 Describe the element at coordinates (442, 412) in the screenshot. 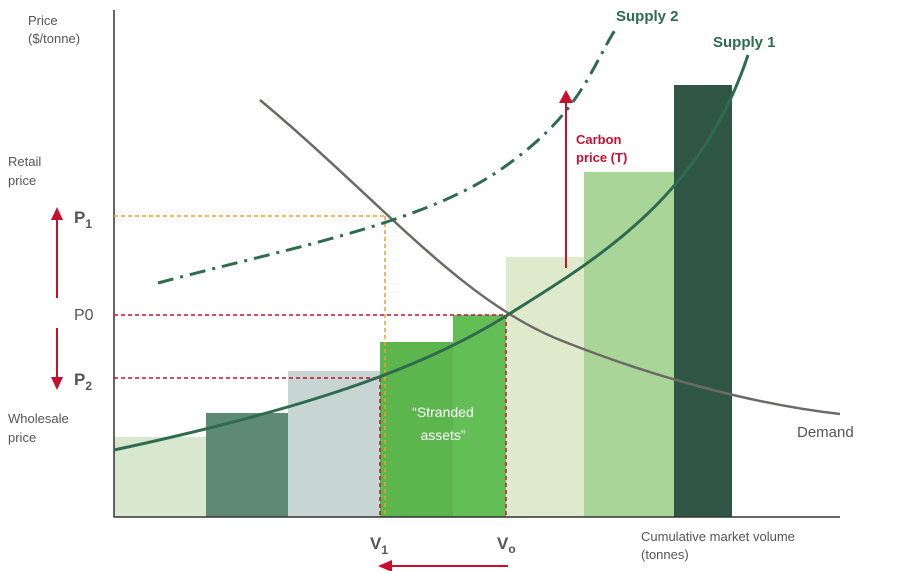

I see `stranded-assets-label-line1: “Stranded` at that location.